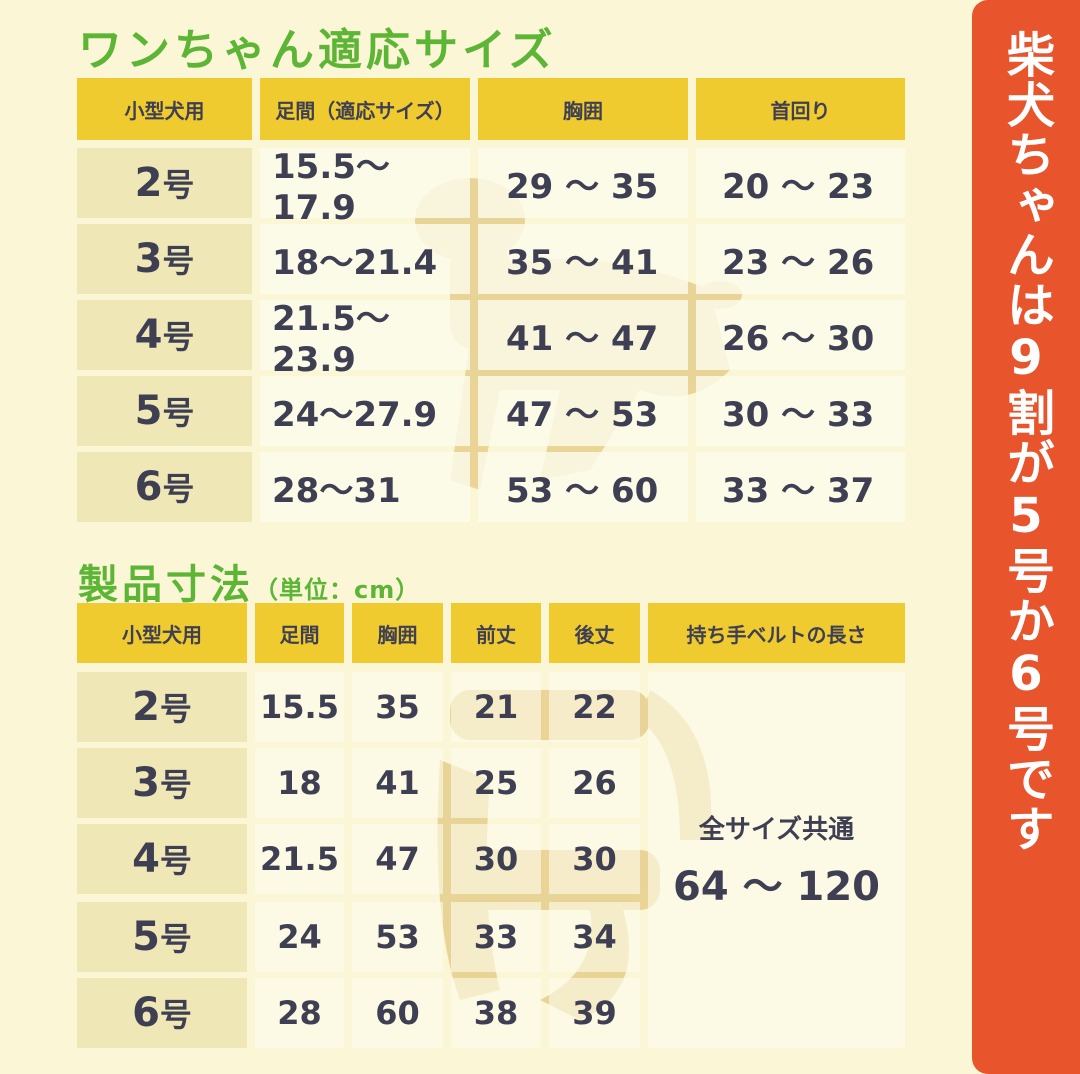 The height and width of the screenshot is (1074, 1080). What do you see at coordinates (583, 411) in the screenshot?
I see `chest-value: 47 〜 53` at bounding box center [583, 411].